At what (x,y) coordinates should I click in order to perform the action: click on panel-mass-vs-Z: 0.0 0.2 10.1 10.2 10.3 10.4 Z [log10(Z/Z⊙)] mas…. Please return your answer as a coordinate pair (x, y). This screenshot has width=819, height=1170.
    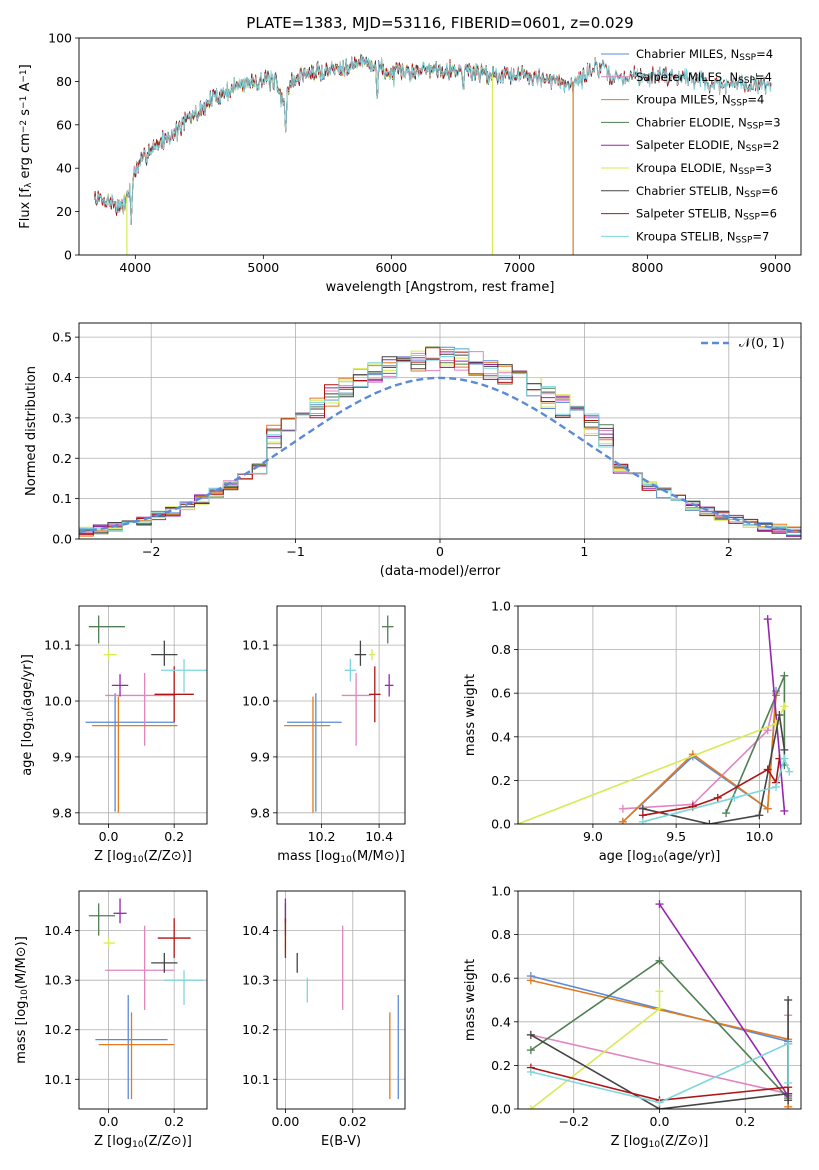
    Looking at the image, I should click on (111, 1020).